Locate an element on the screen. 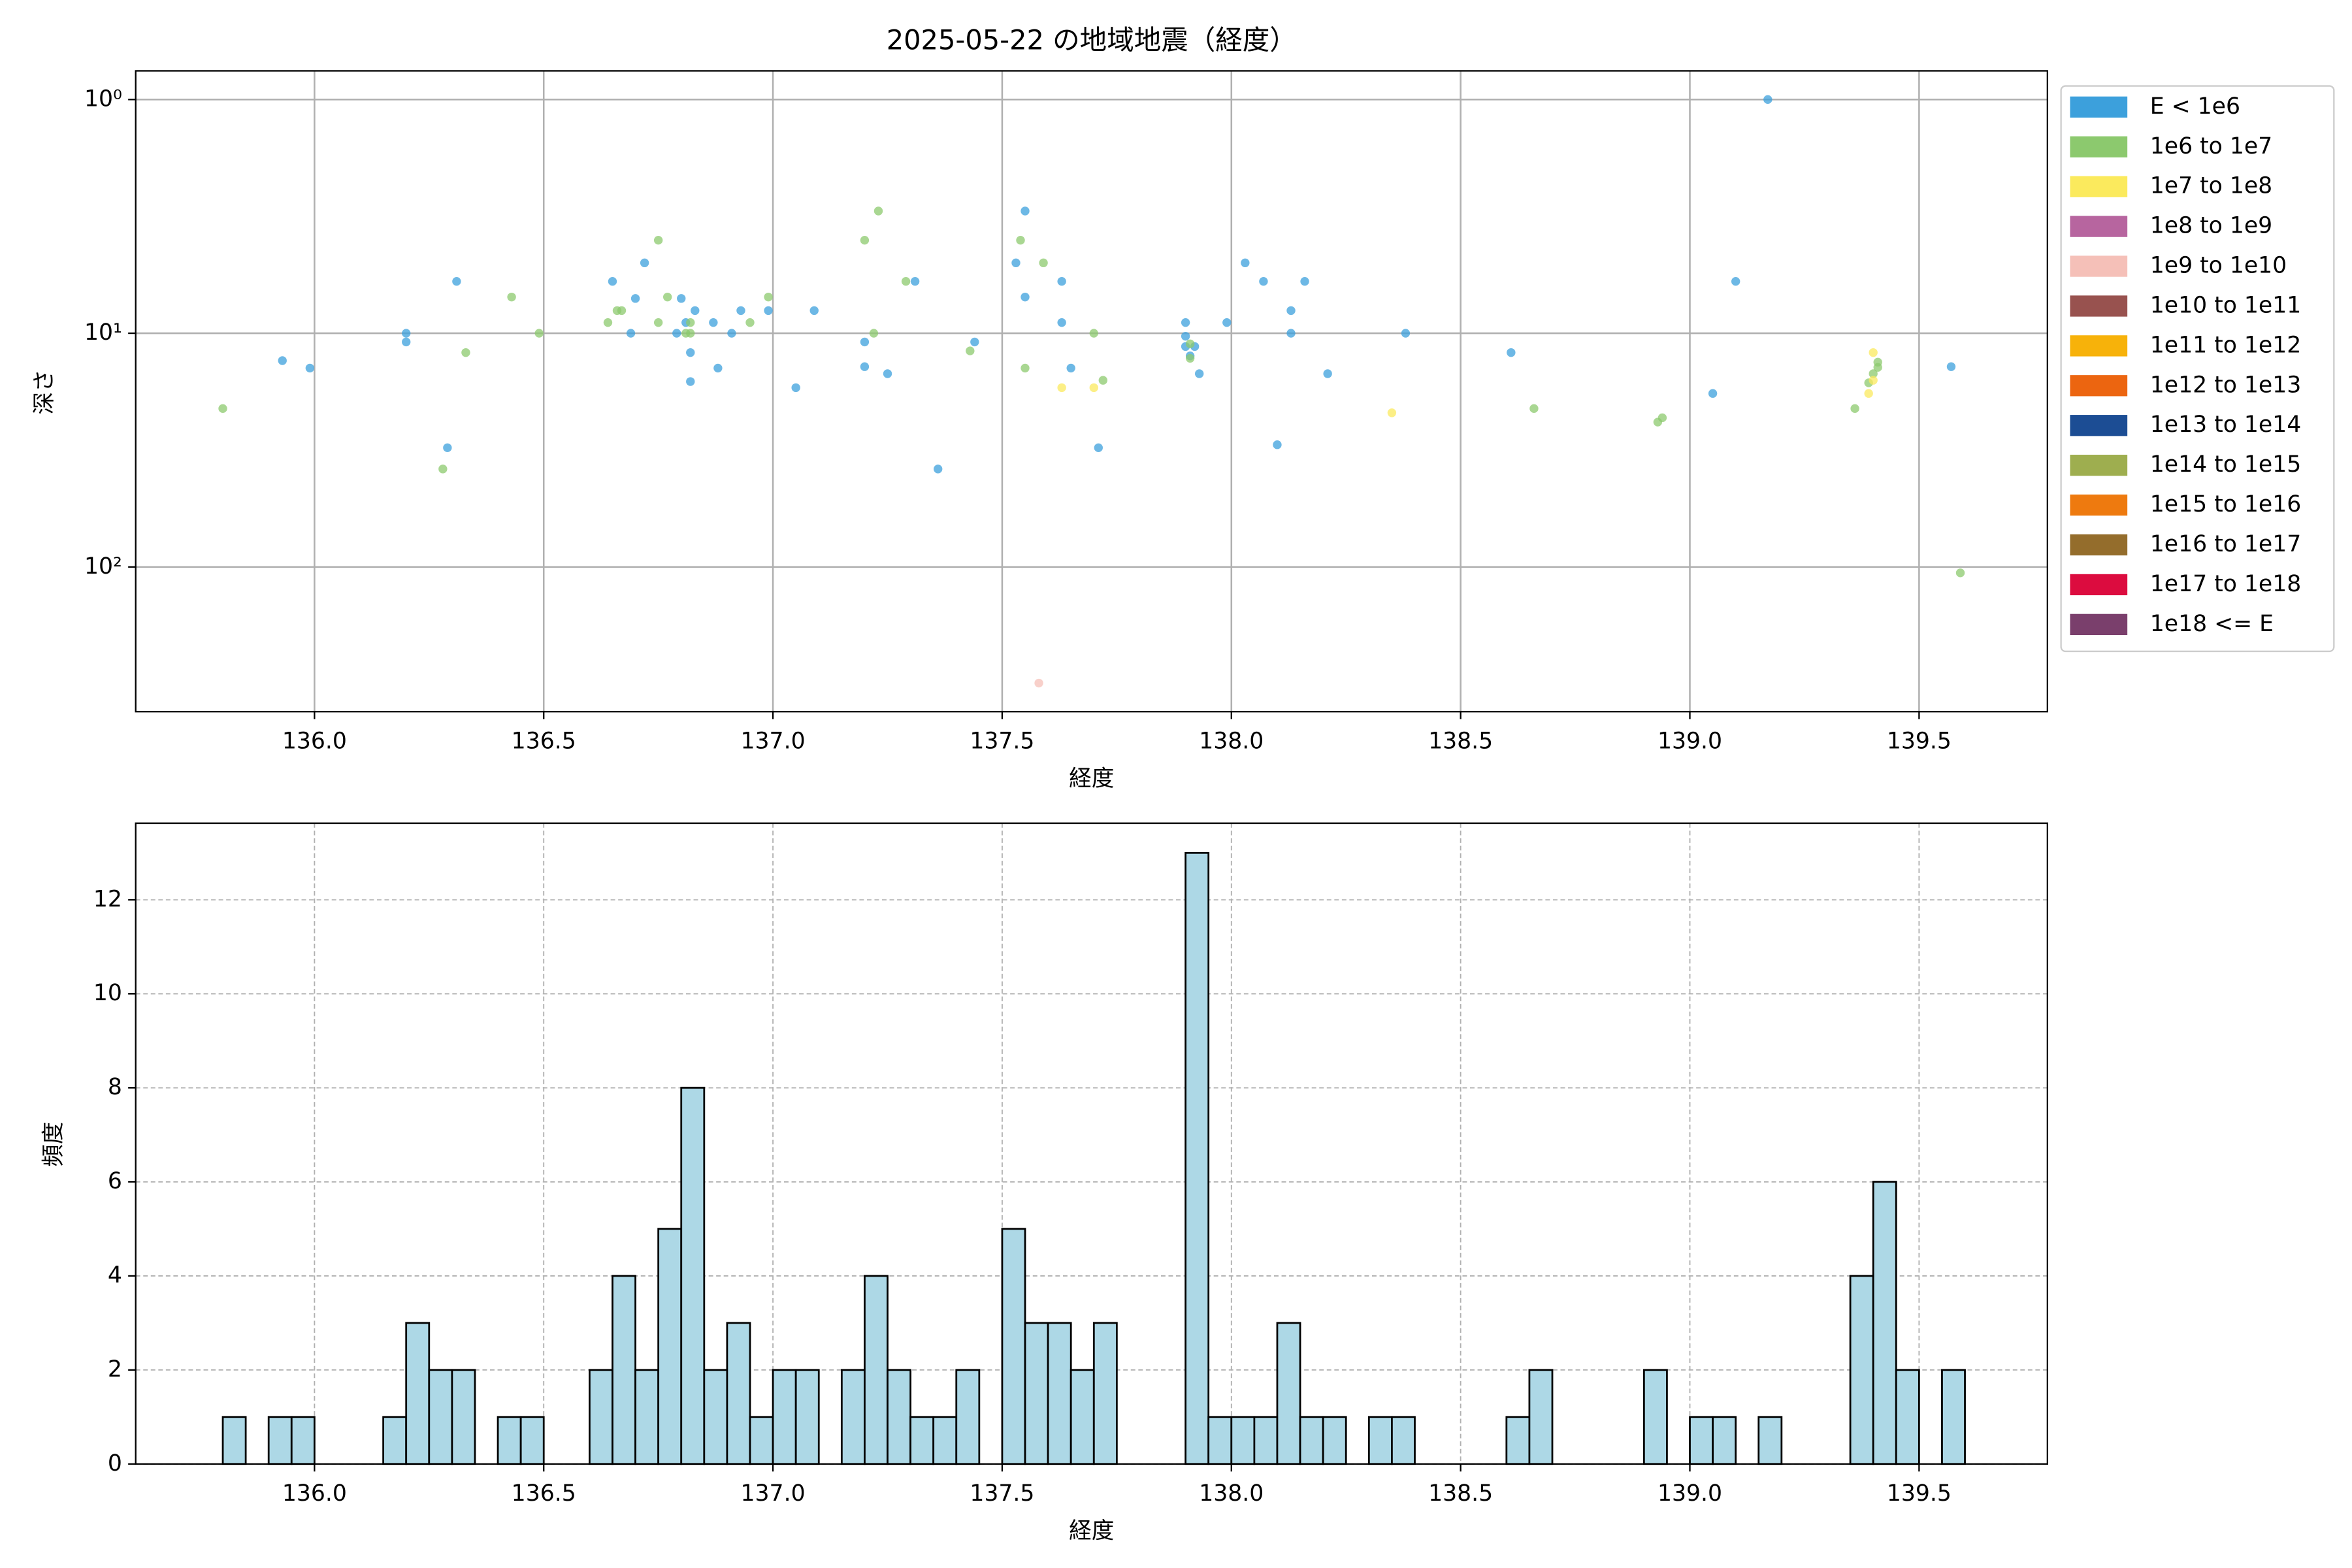 The width and height of the screenshot is (2352, 1568). x-tick-label: 138.0 is located at coordinates (1231, 1493).